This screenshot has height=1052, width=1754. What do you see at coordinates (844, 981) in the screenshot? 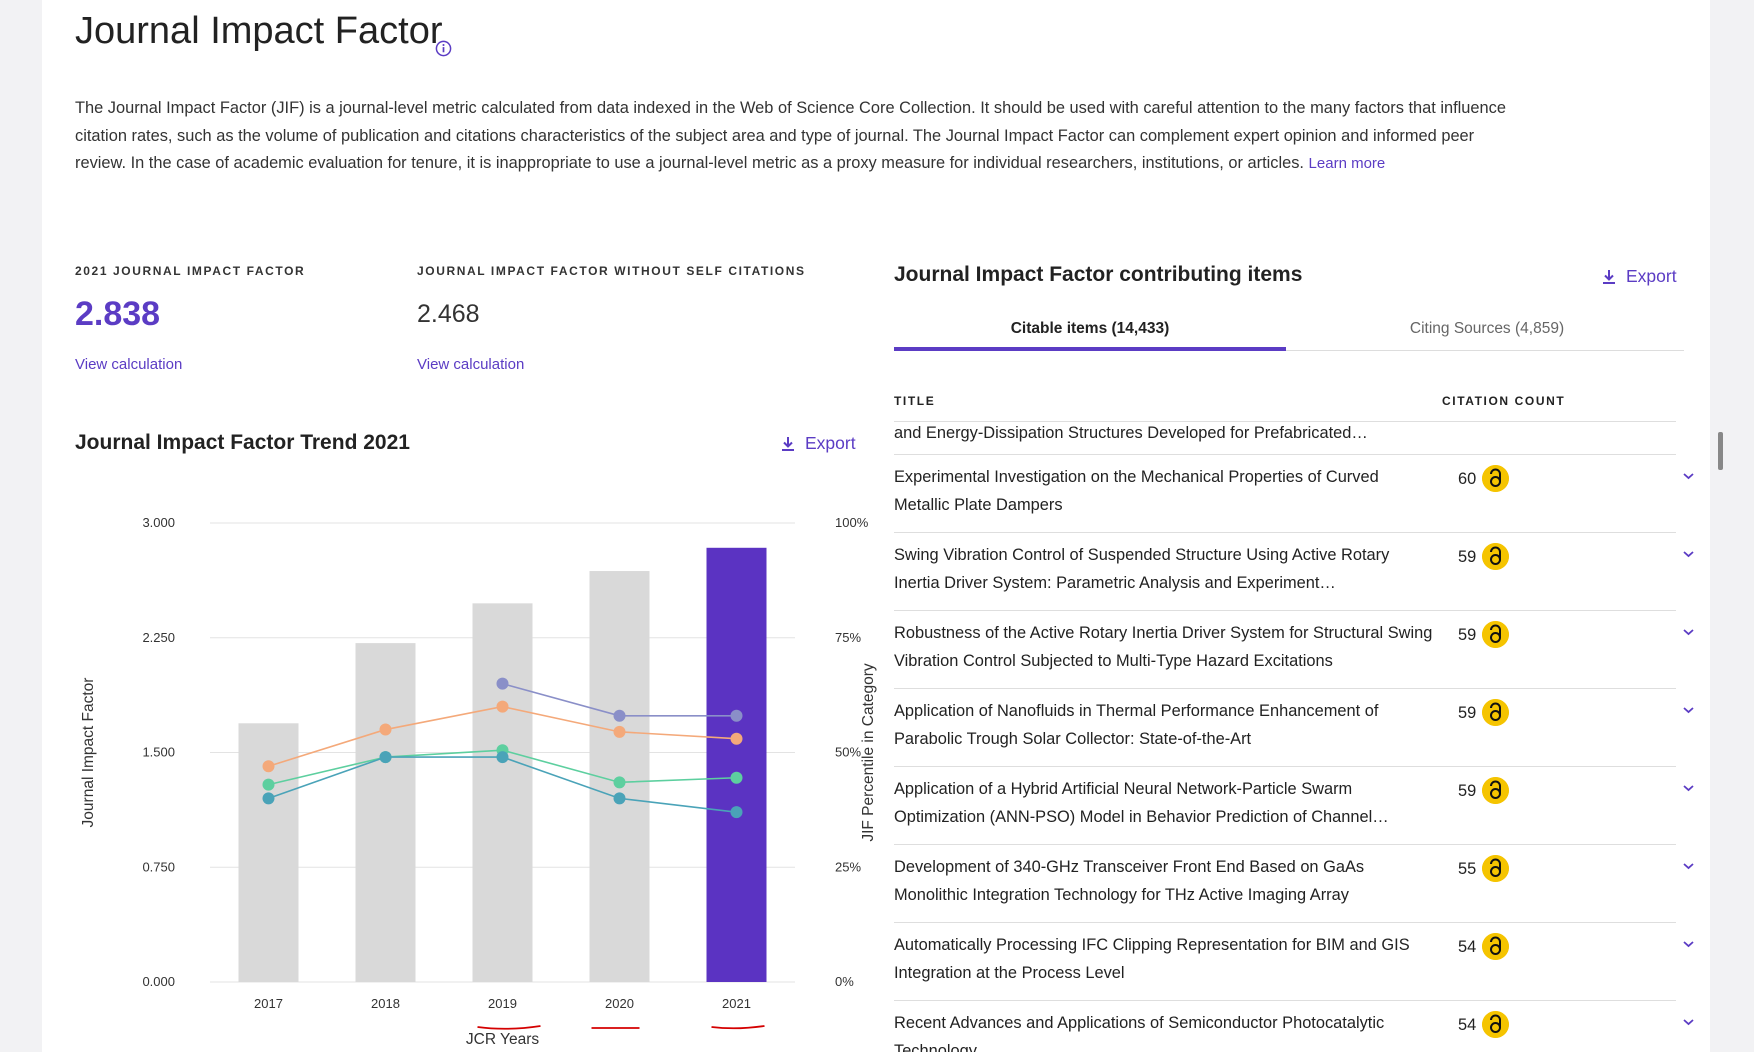
I see `y2-tick-label: 0%` at bounding box center [844, 981].